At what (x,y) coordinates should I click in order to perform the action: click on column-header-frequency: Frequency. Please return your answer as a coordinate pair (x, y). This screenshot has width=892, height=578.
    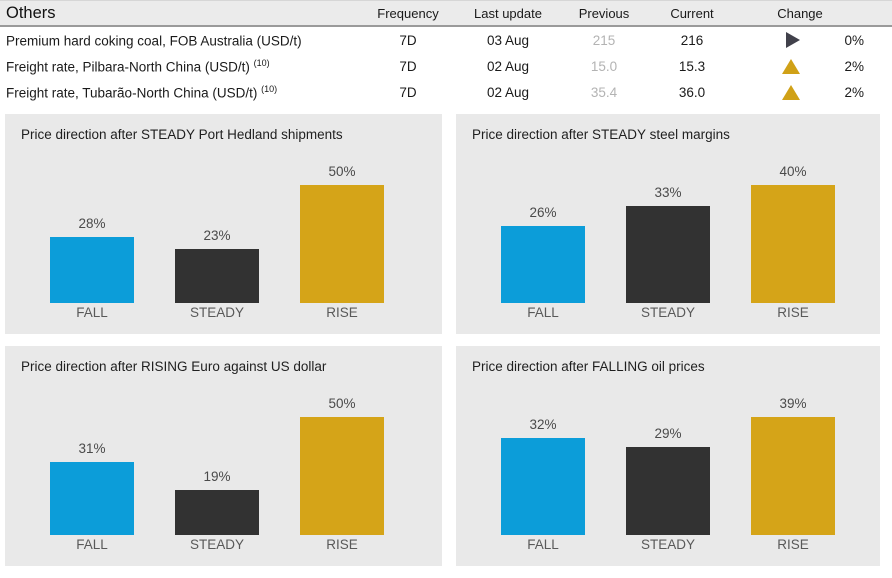
    Looking at the image, I should click on (408, 13).